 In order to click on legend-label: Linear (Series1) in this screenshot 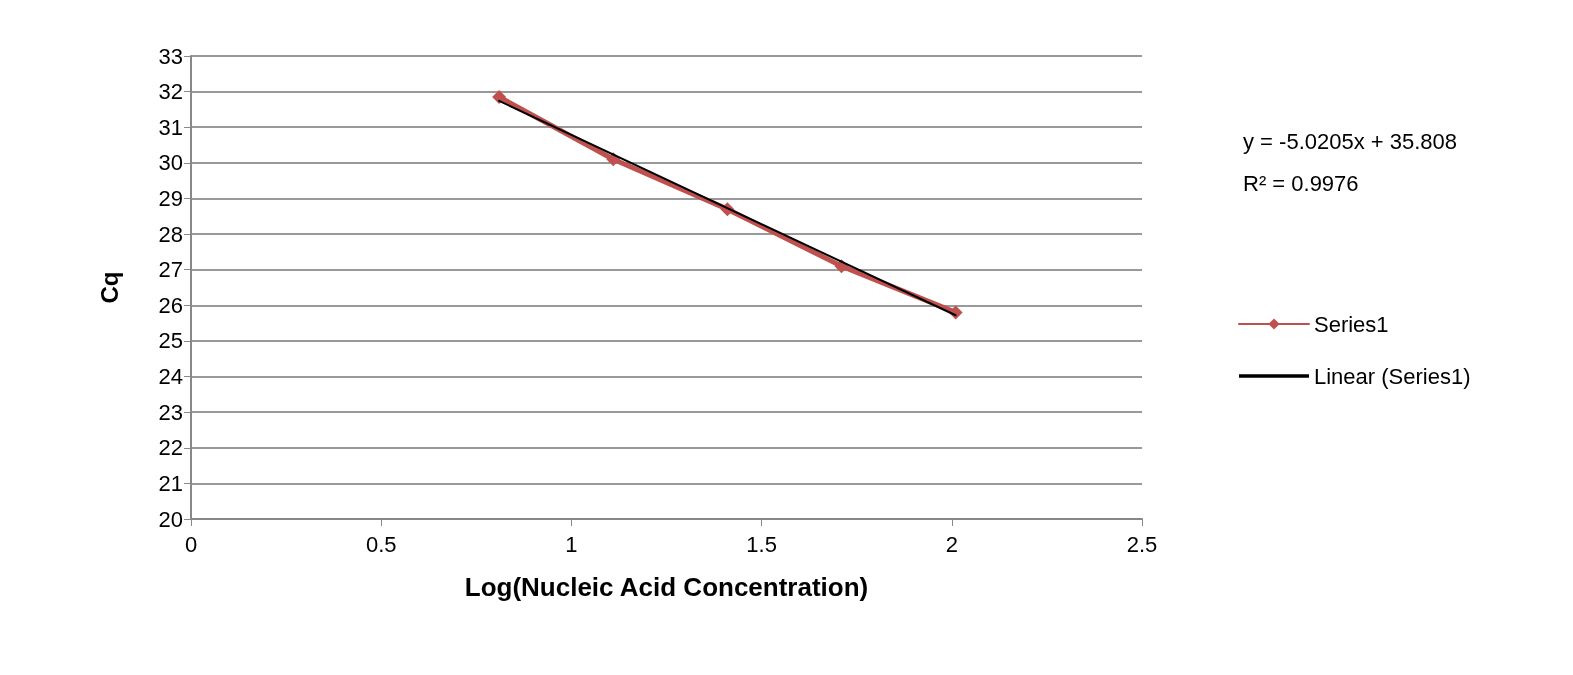, I will do `click(1392, 376)`.